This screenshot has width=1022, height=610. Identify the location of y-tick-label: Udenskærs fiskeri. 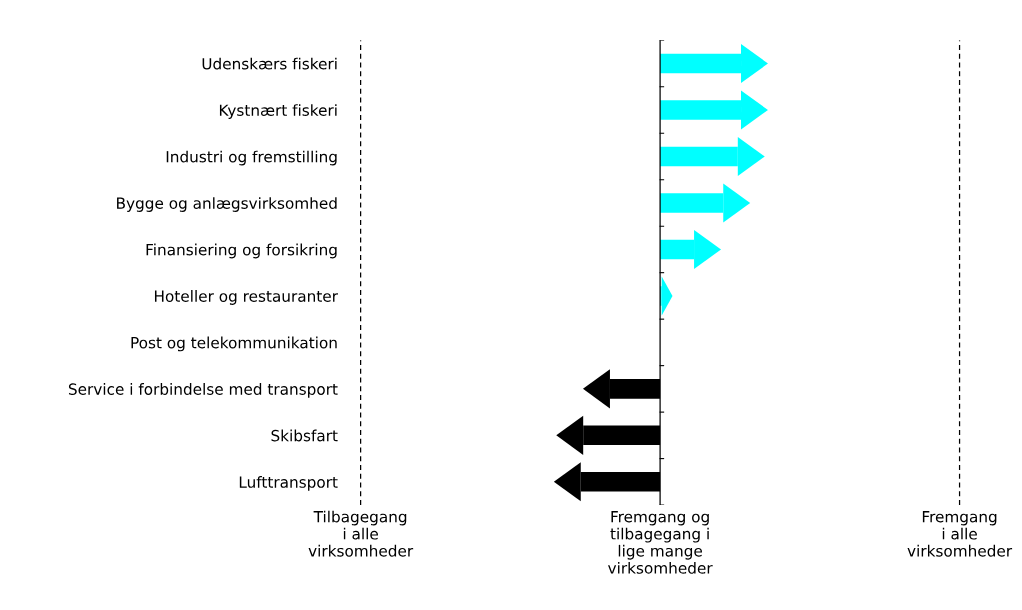
(269, 63).